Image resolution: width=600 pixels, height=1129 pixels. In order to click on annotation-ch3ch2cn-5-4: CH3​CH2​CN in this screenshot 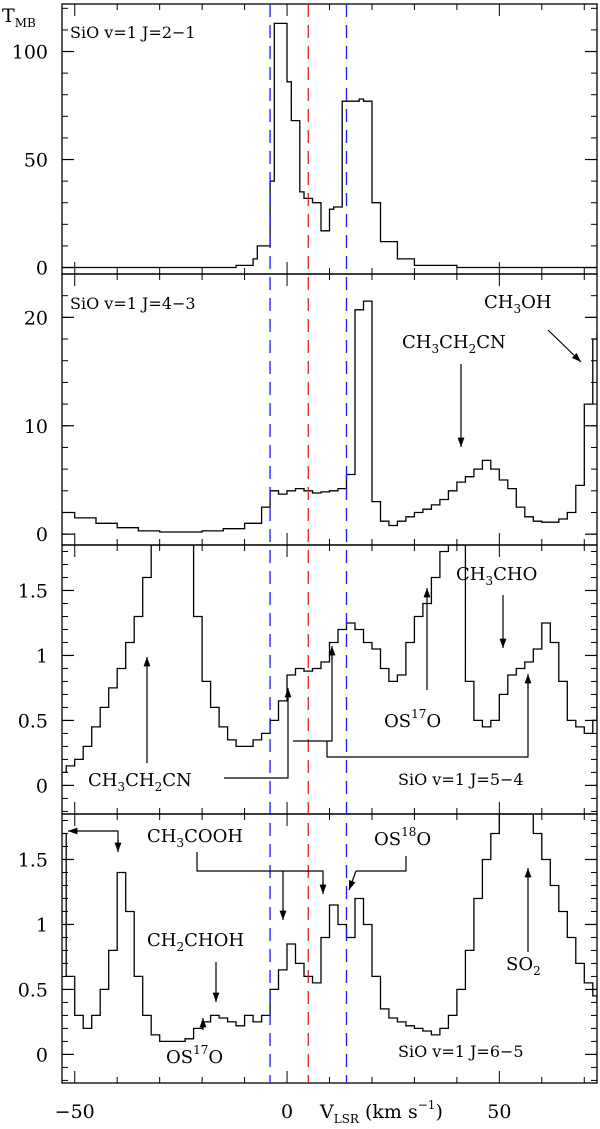, I will do `click(140, 782)`.